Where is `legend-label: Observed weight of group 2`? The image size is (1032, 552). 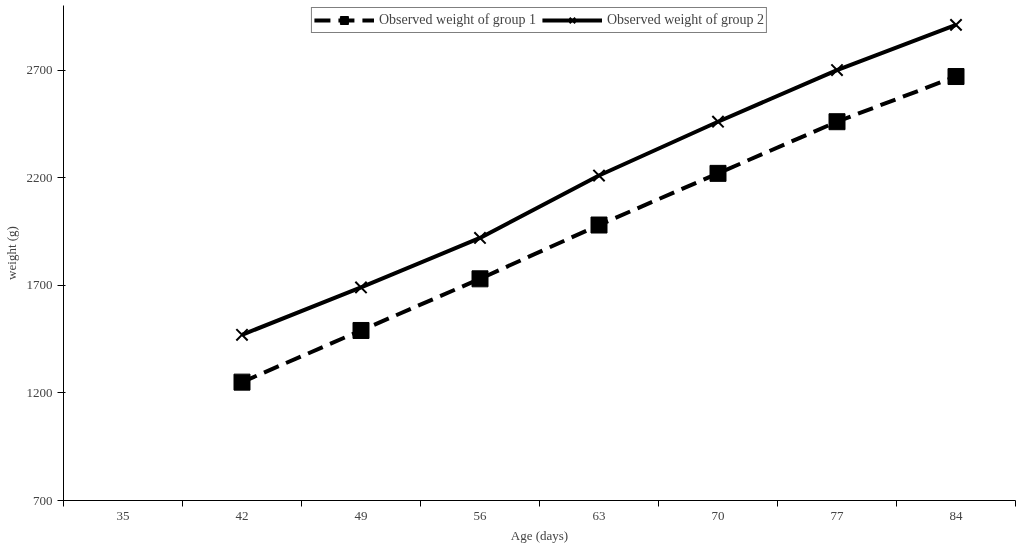 legend-label: Observed weight of group 2 is located at coordinates (686, 20).